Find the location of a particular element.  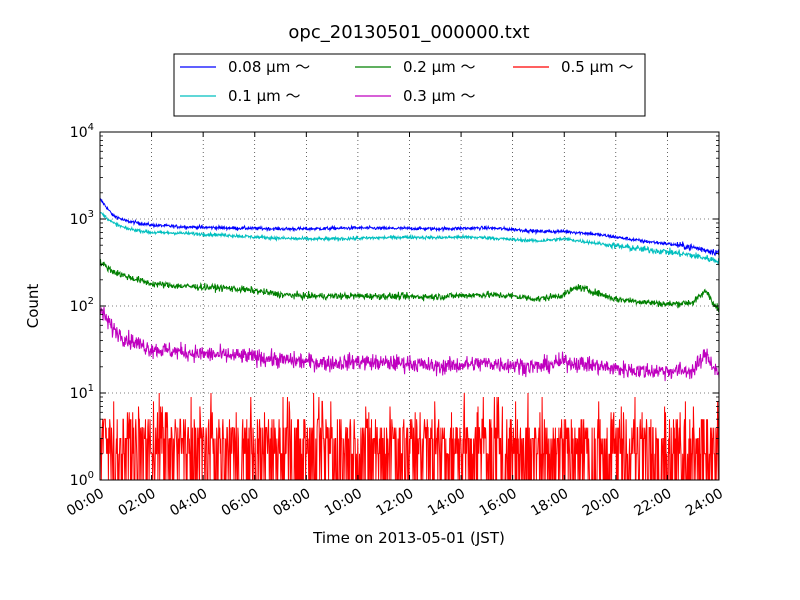

y-tick-label: 10⁰ is located at coordinates (82, 479).